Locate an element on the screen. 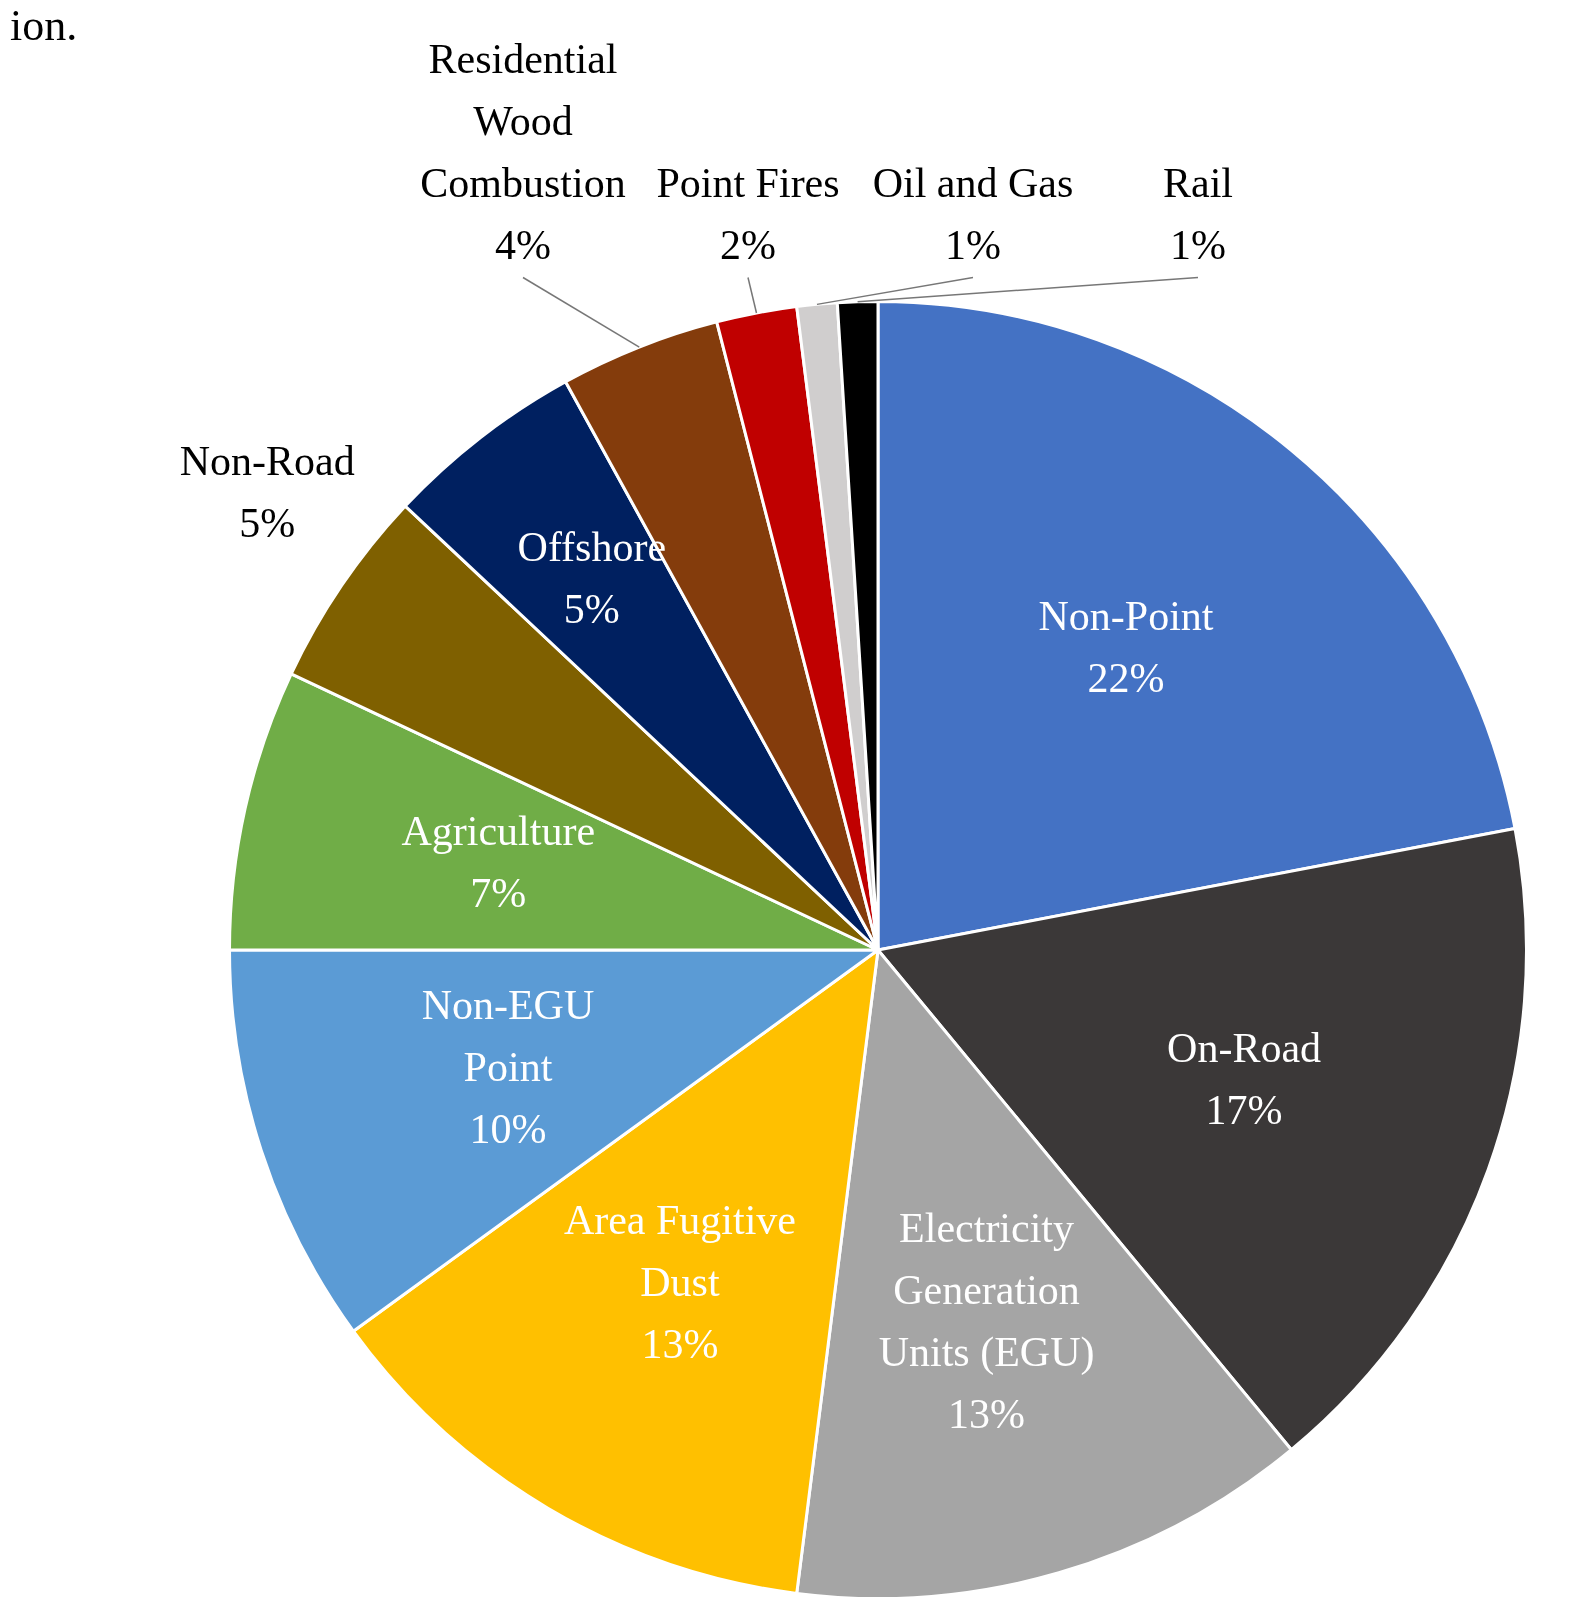 This screenshot has width=1596, height=1620. slice-label: Oil and Gas is located at coordinates (973, 182).